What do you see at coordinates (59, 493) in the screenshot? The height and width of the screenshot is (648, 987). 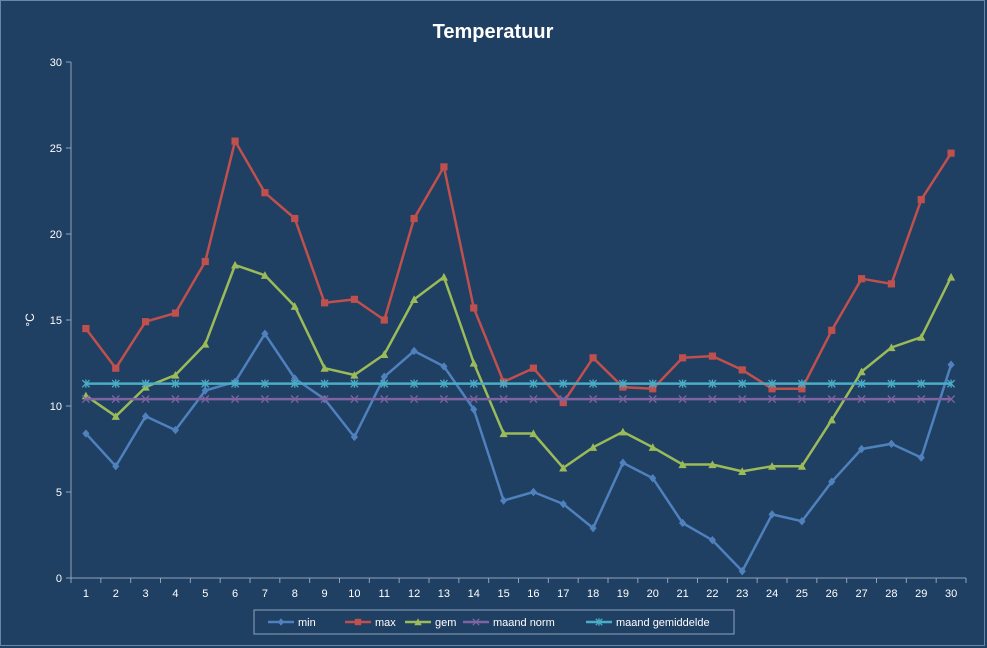 I see `y-tick-label: 5` at bounding box center [59, 493].